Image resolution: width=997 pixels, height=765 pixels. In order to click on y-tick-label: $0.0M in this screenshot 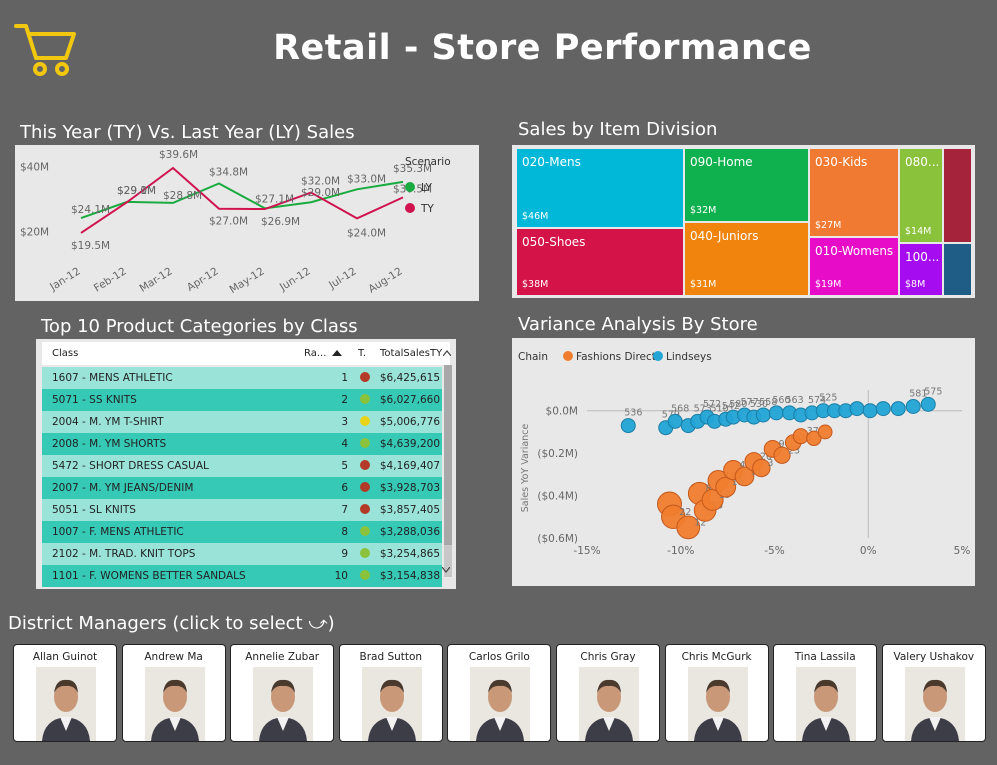, I will do `click(562, 412)`.